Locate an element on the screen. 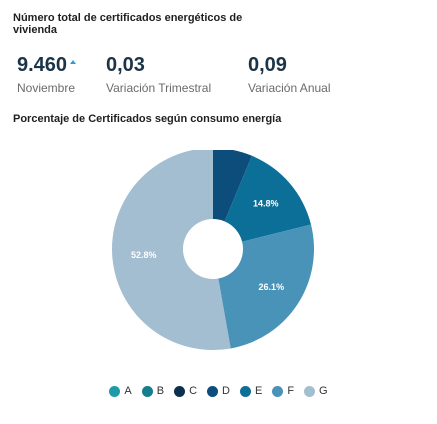  legend-label: A is located at coordinates (128, 391).